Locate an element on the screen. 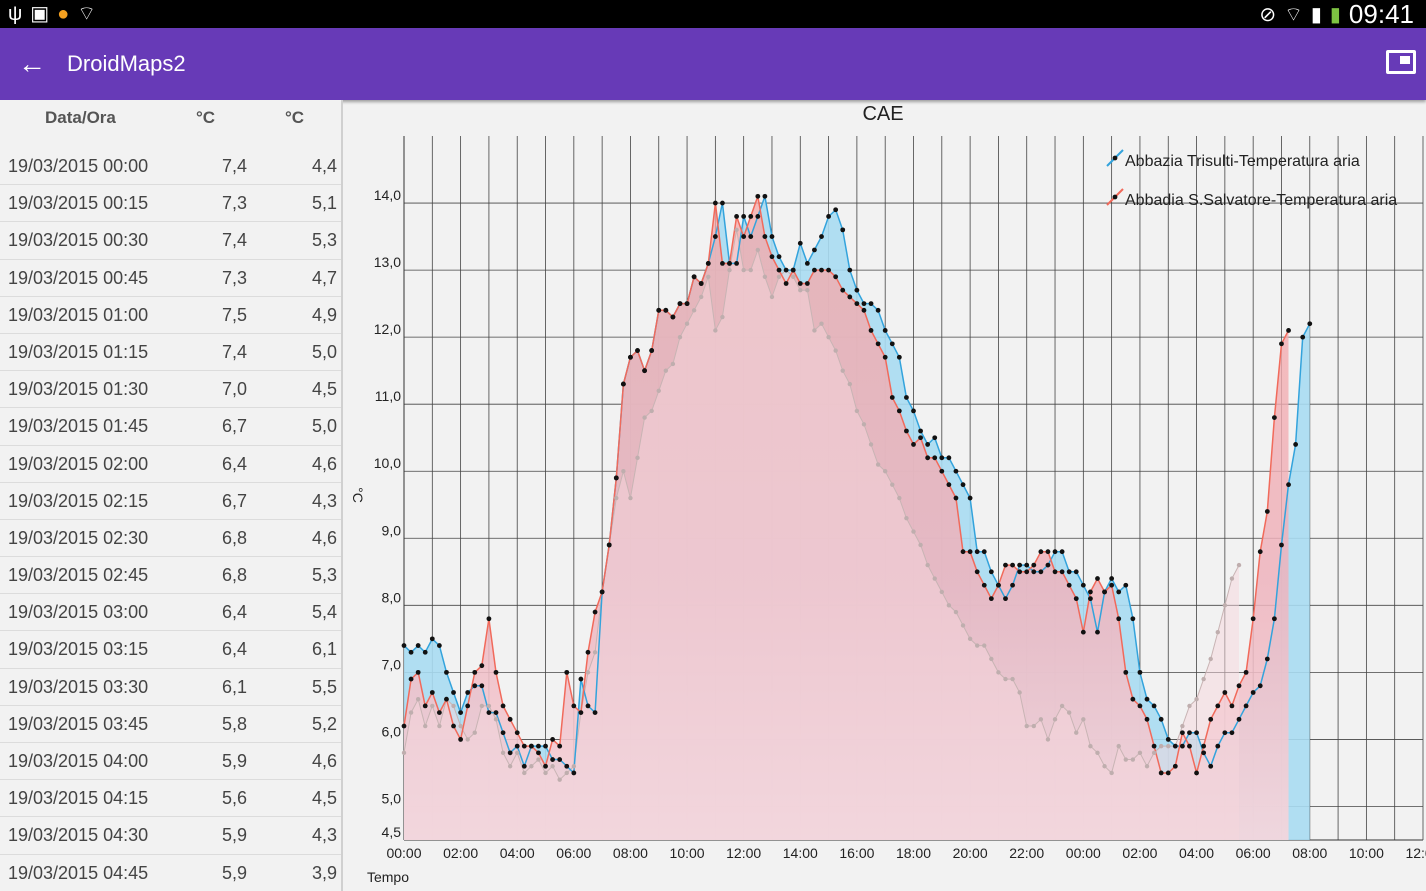  signal-icon: ▮ is located at coordinates (1316, 14).